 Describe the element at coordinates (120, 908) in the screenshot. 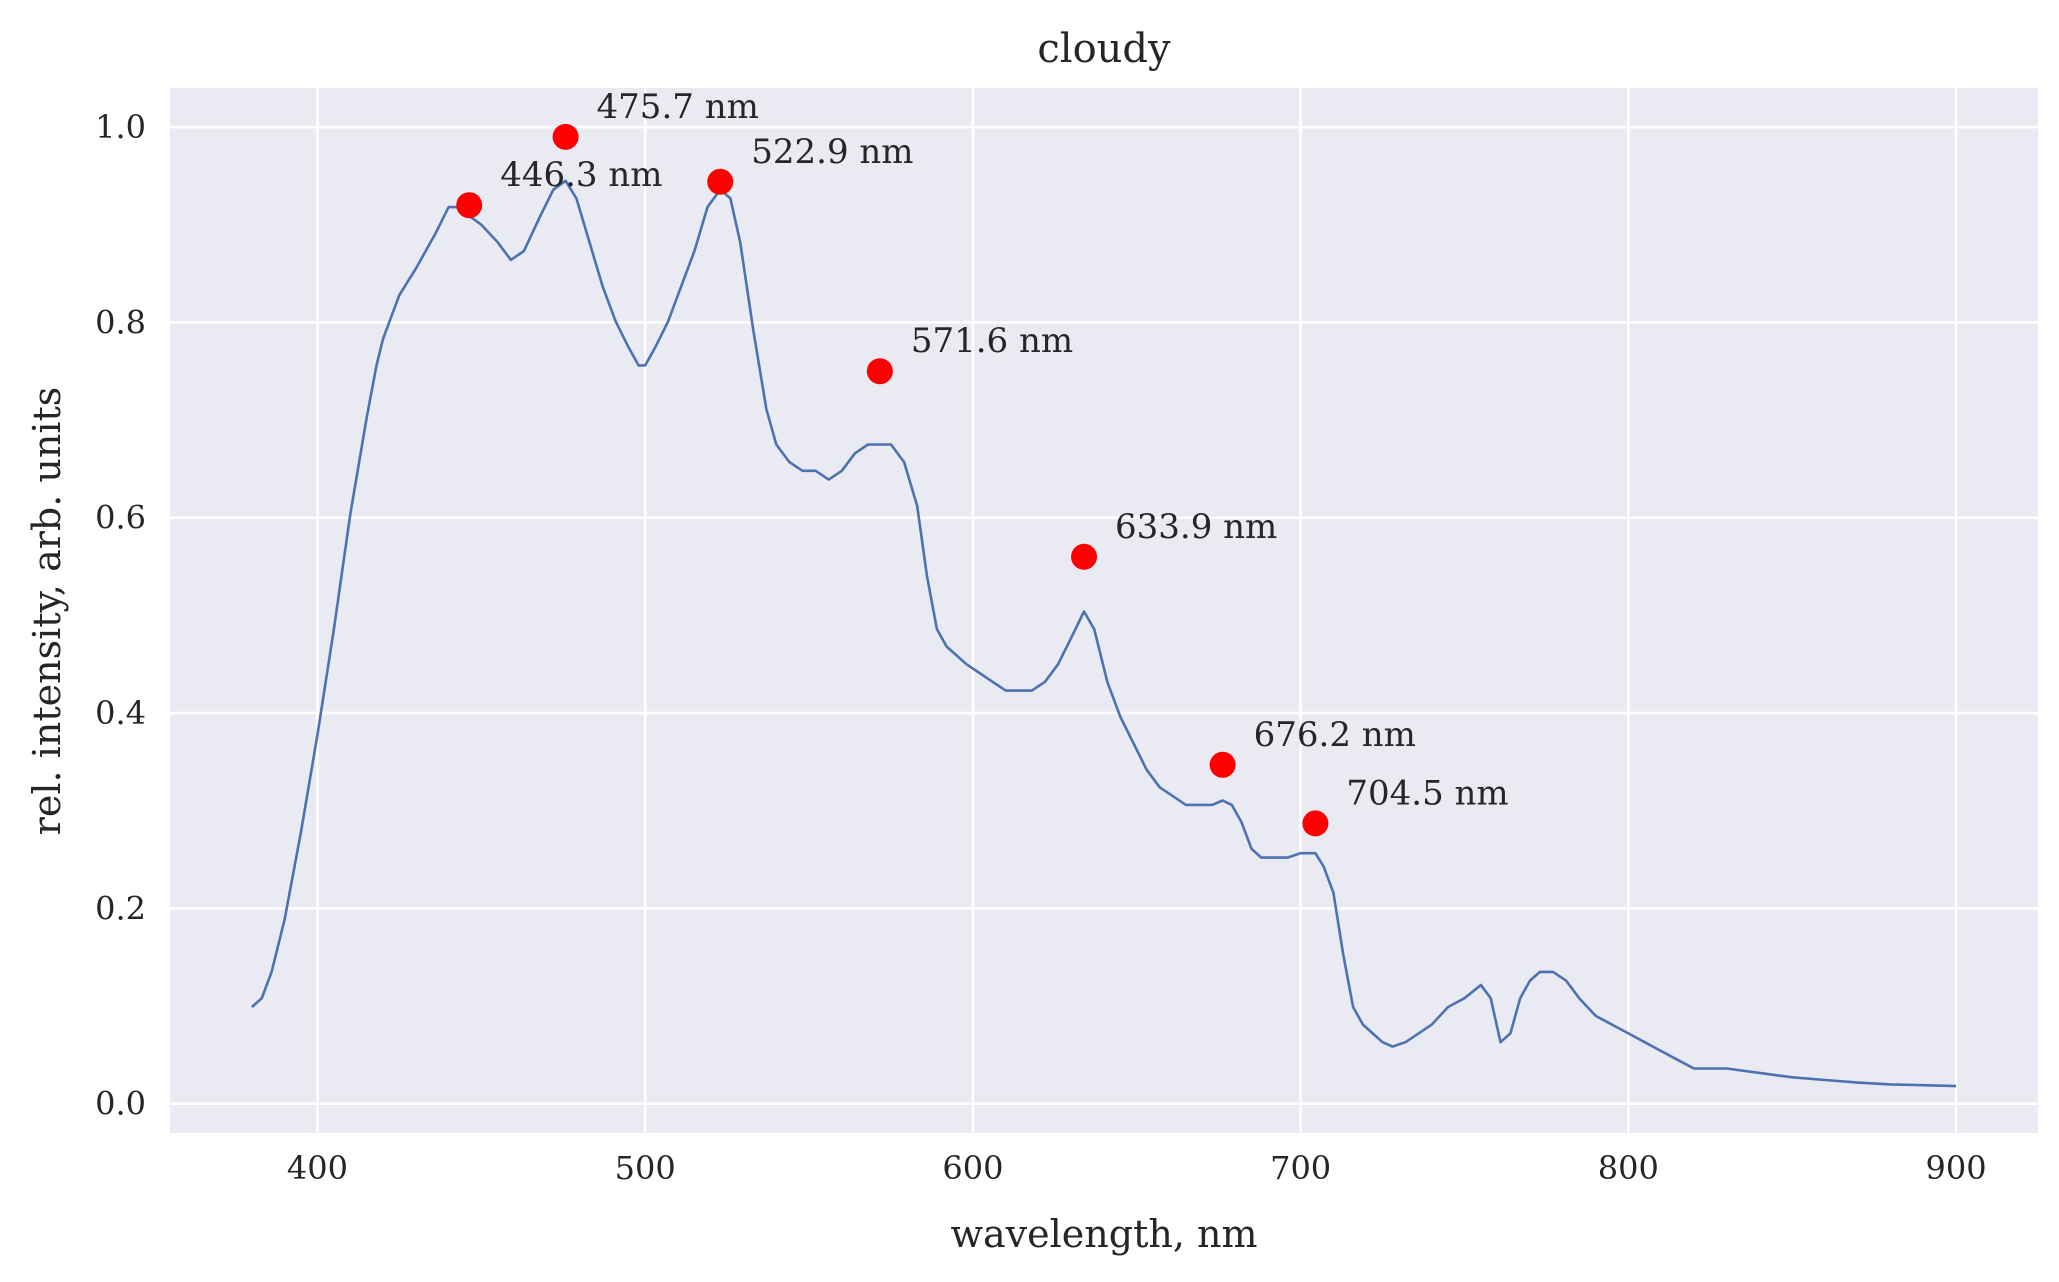

I see `y-tick-label: 0.2` at that location.